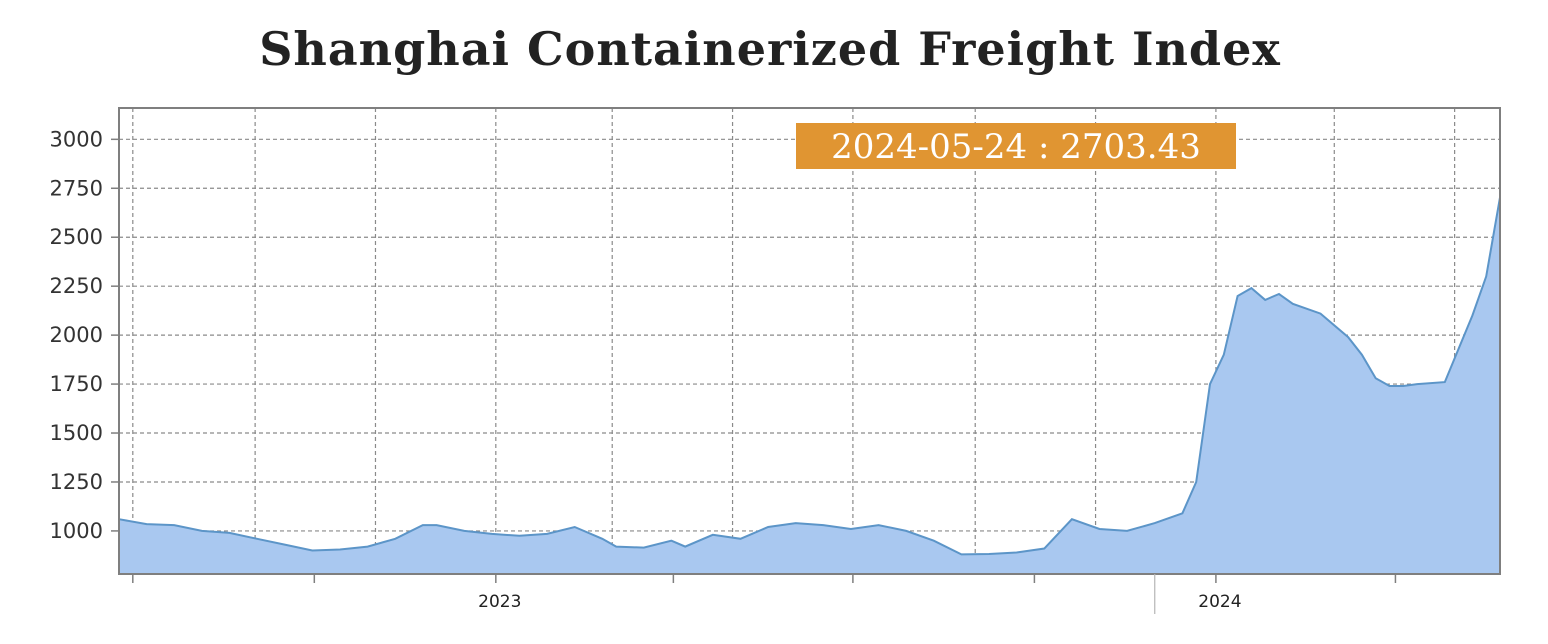 The height and width of the screenshot is (644, 1548). I want to click on y-tick-label: 1500, so click(76, 433).